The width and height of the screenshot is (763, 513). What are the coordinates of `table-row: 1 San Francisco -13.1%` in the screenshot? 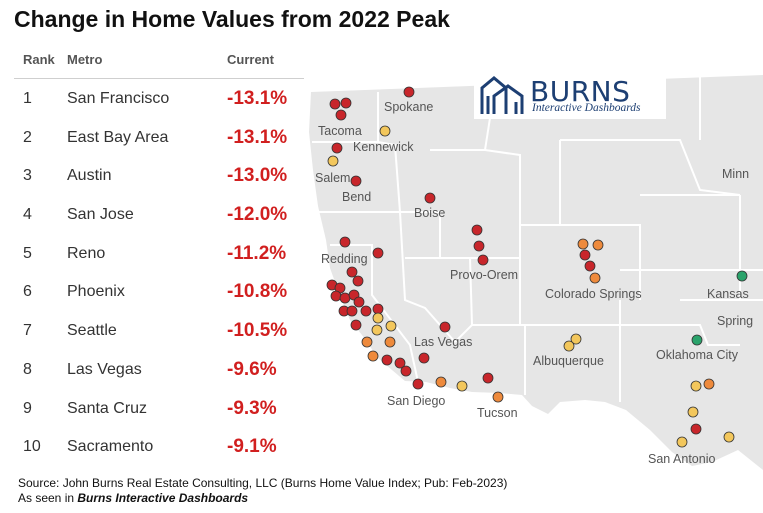 It's located at (159, 98).